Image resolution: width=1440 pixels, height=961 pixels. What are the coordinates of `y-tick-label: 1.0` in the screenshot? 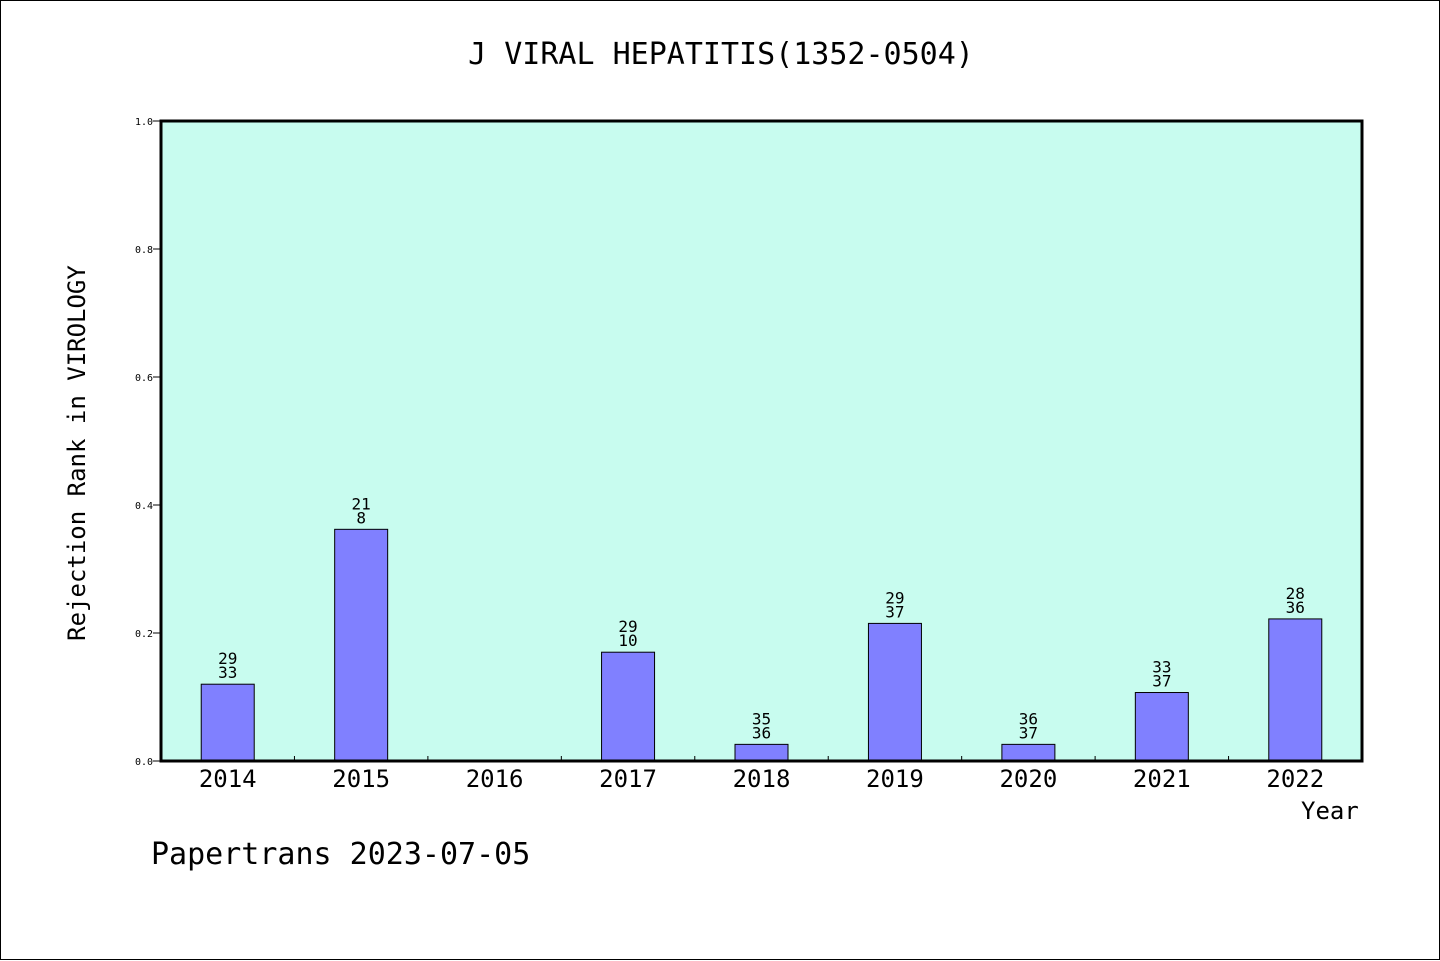 It's located at (144, 122).